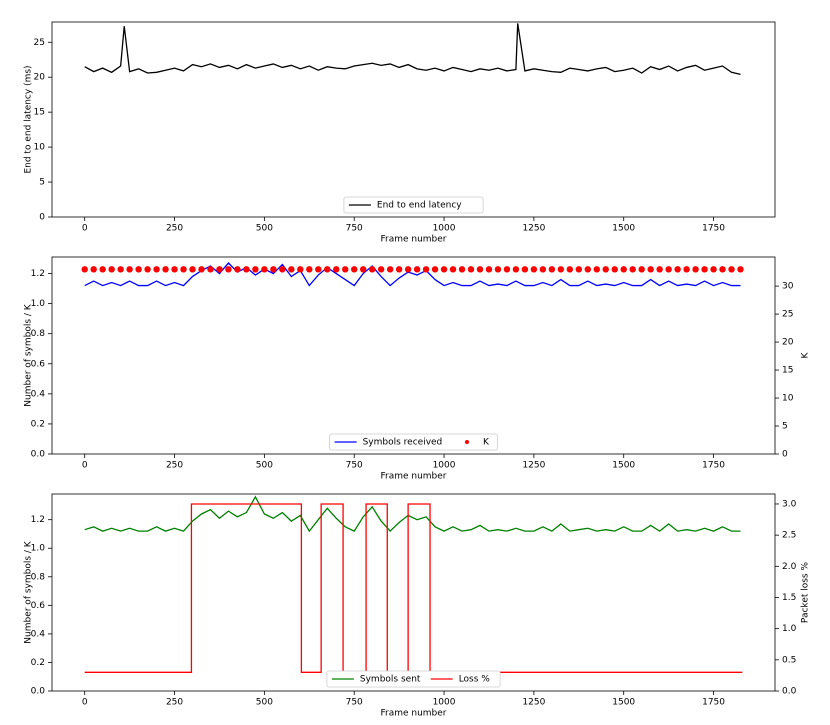  What do you see at coordinates (42, 183) in the screenshot?
I see `y-tick-label: 5` at bounding box center [42, 183].